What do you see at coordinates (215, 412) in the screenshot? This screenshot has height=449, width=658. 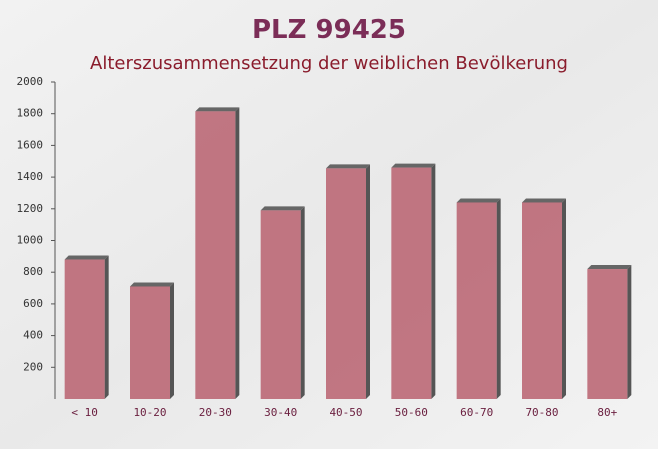 I see `x-tick-label: 20-30` at bounding box center [215, 412].